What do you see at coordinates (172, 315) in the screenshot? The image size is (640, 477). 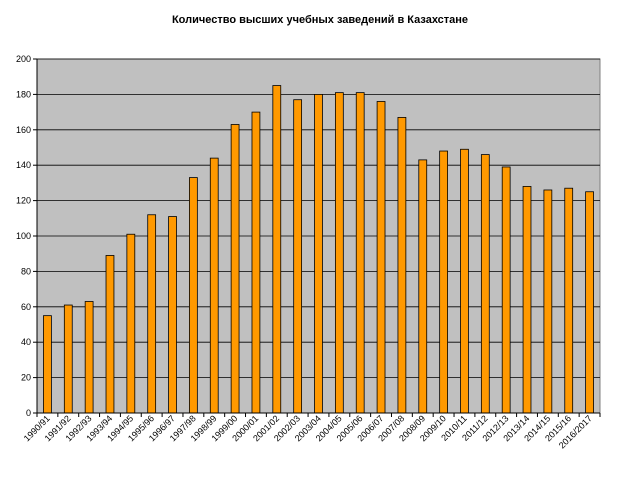 I see `bar-1996/97` at bounding box center [172, 315].